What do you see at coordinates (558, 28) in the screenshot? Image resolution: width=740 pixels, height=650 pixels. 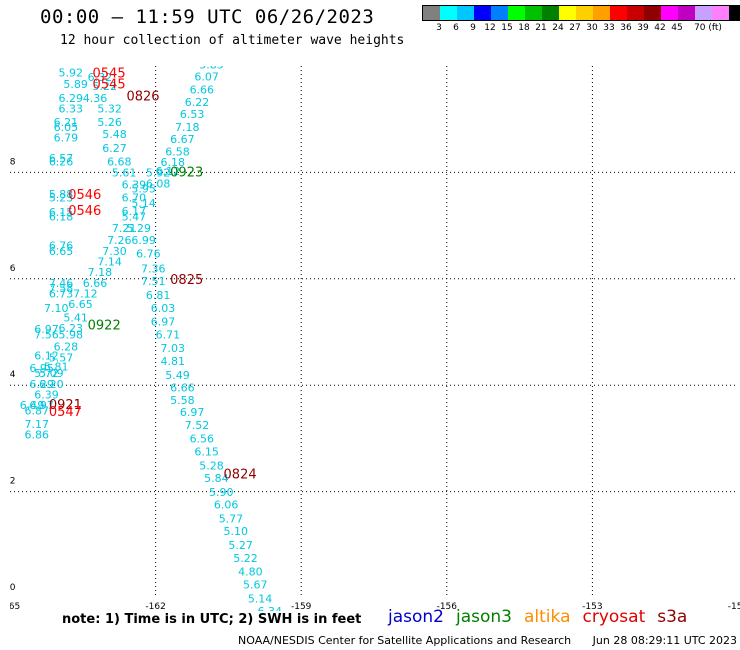 I see `color-scale-label: 24` at bounding box center [558, 28].